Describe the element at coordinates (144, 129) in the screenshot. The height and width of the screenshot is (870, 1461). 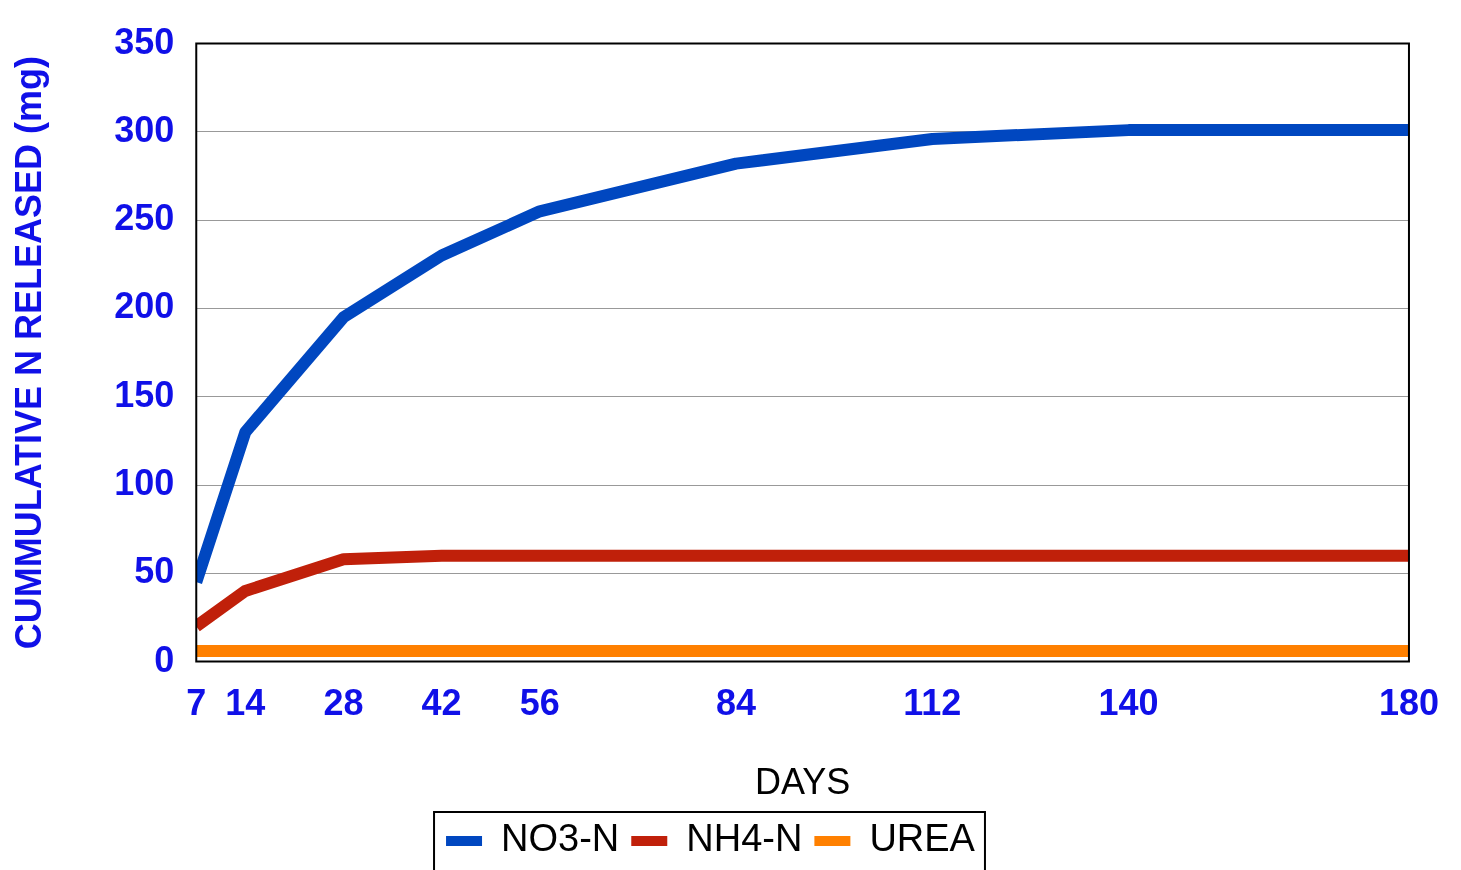
I see `y-tick-label: 300` at that location.